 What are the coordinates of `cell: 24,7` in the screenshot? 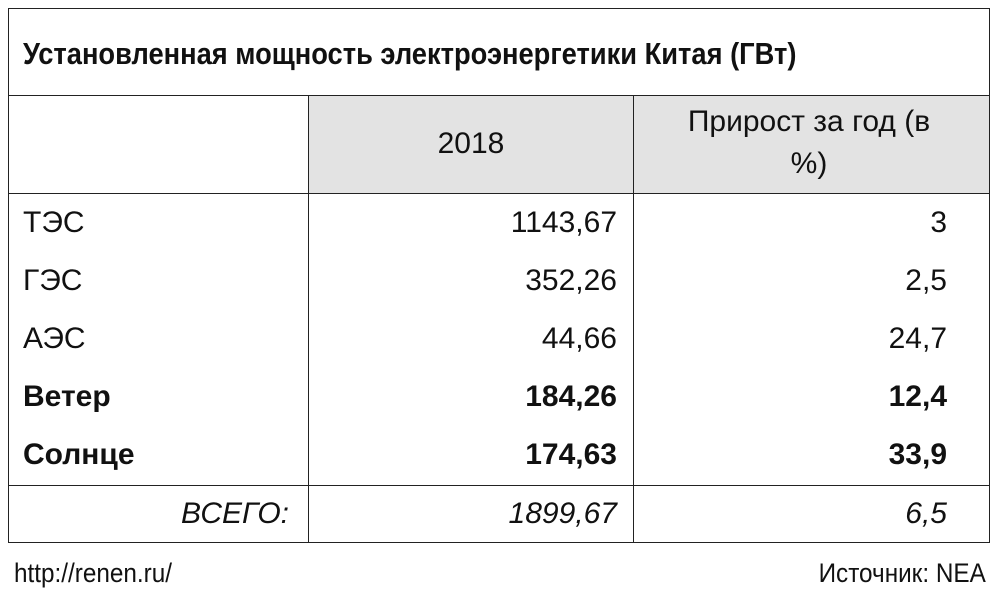 It's located at (917, 338).